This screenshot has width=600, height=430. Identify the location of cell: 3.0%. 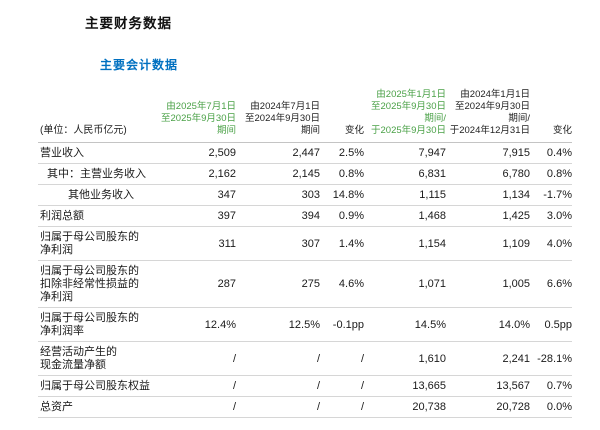
(551, 216).